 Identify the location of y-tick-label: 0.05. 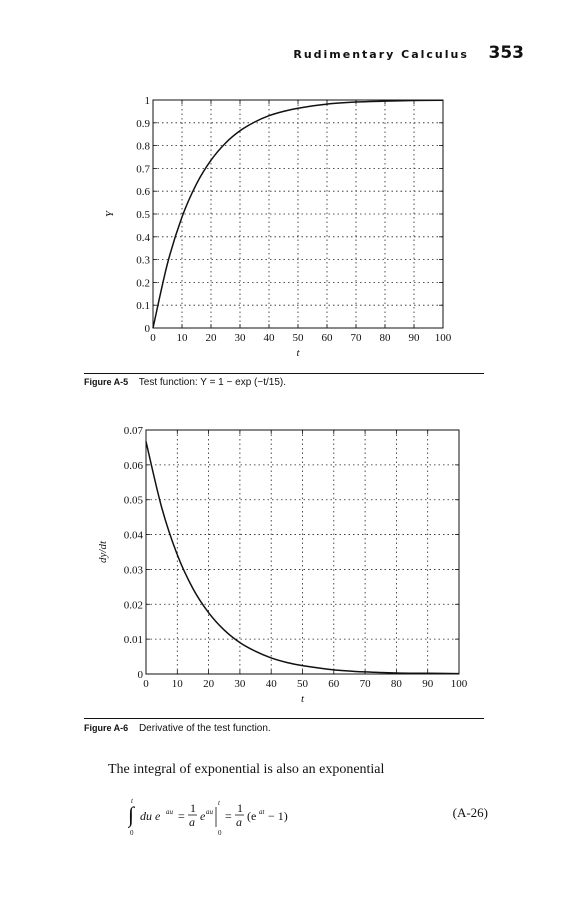
(134, 501).